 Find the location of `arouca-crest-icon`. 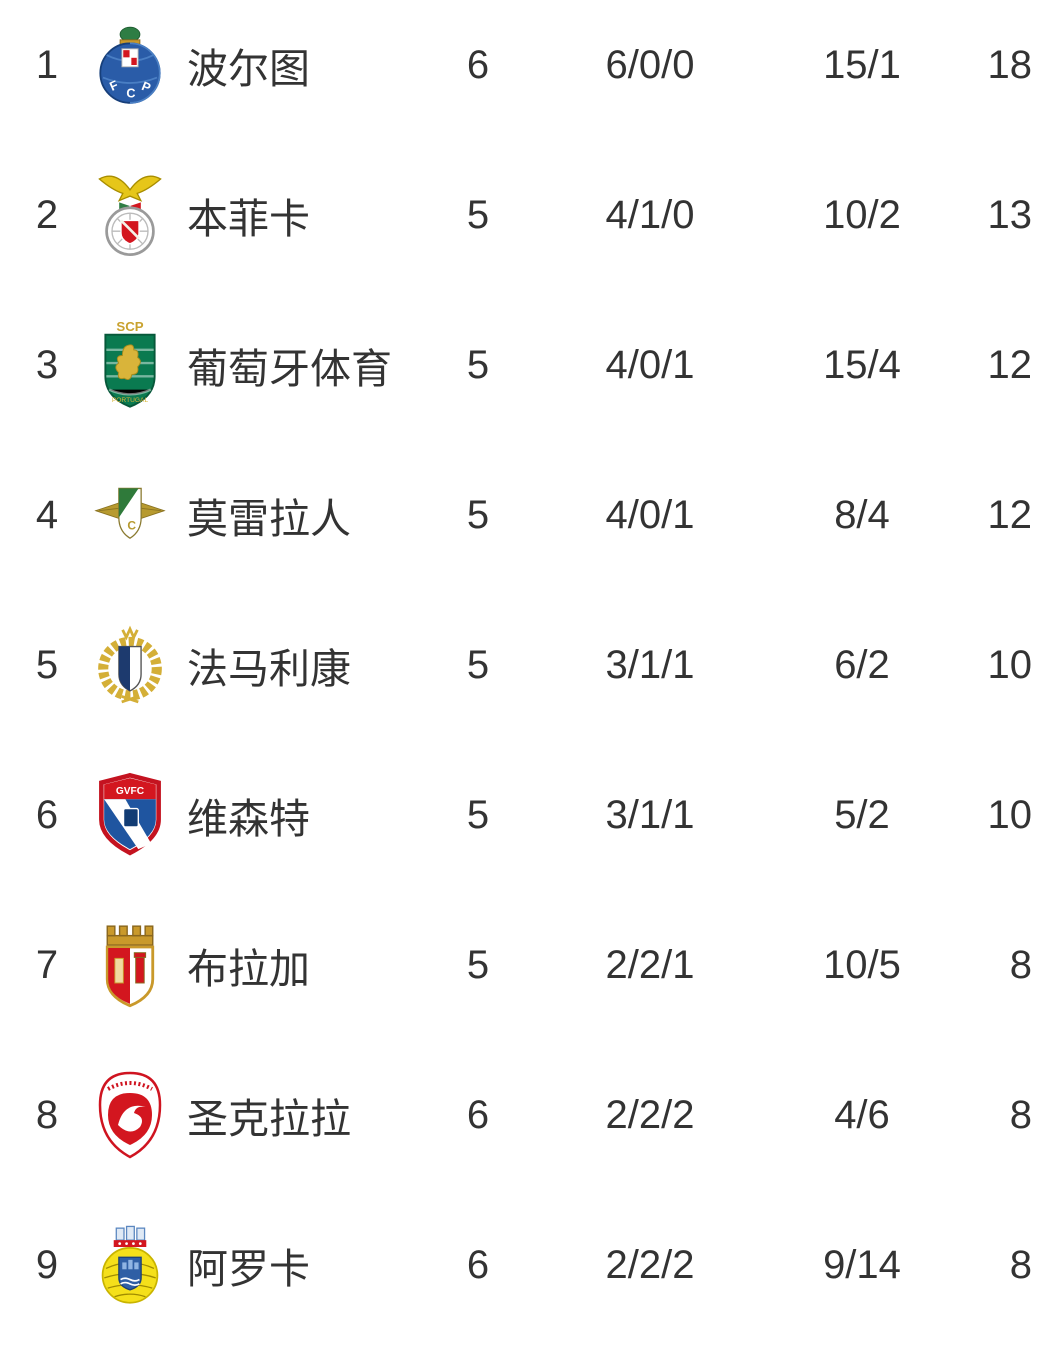

arouca-crest-icon is located at coordinates (130, 1265).